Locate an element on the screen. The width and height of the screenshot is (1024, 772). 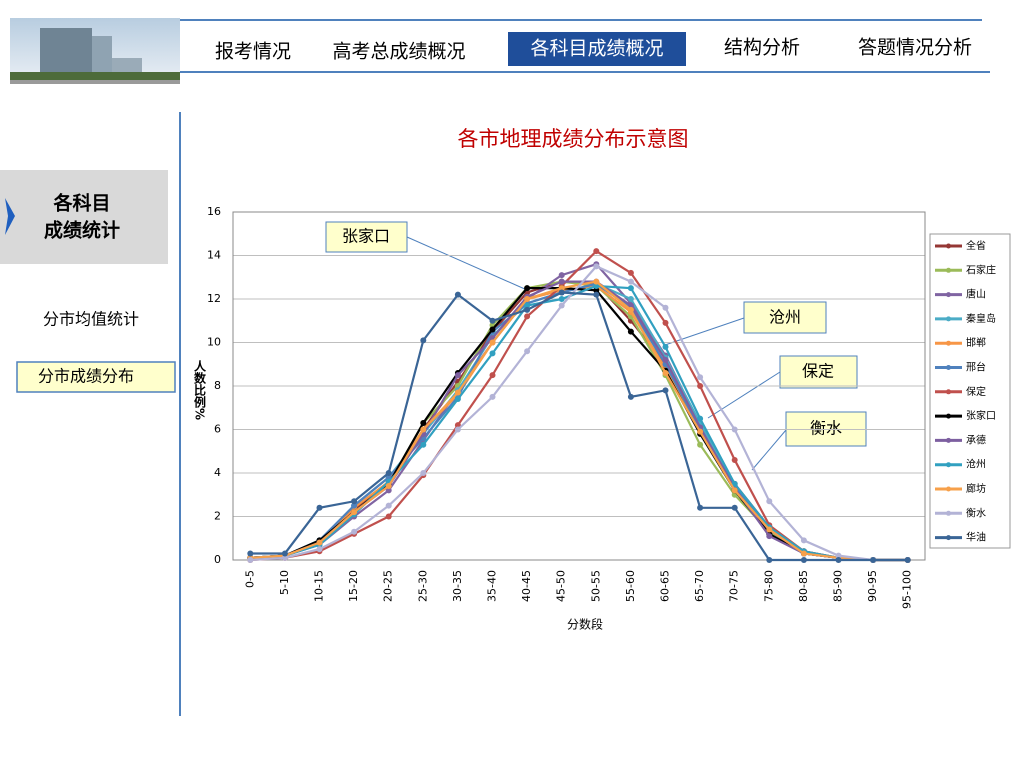
y-tick-label: 8 is located at coordinates (217, 385).